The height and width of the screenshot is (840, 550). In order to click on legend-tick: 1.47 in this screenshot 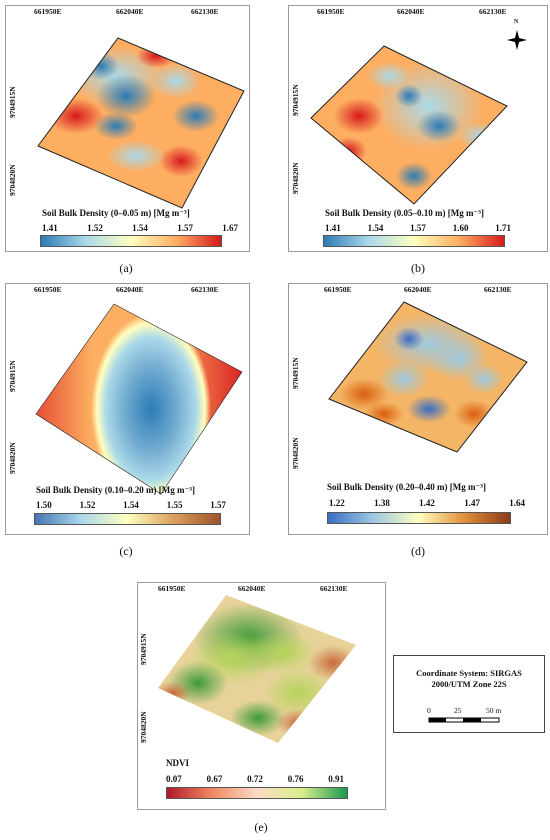, I will do `click(472, 503)`.